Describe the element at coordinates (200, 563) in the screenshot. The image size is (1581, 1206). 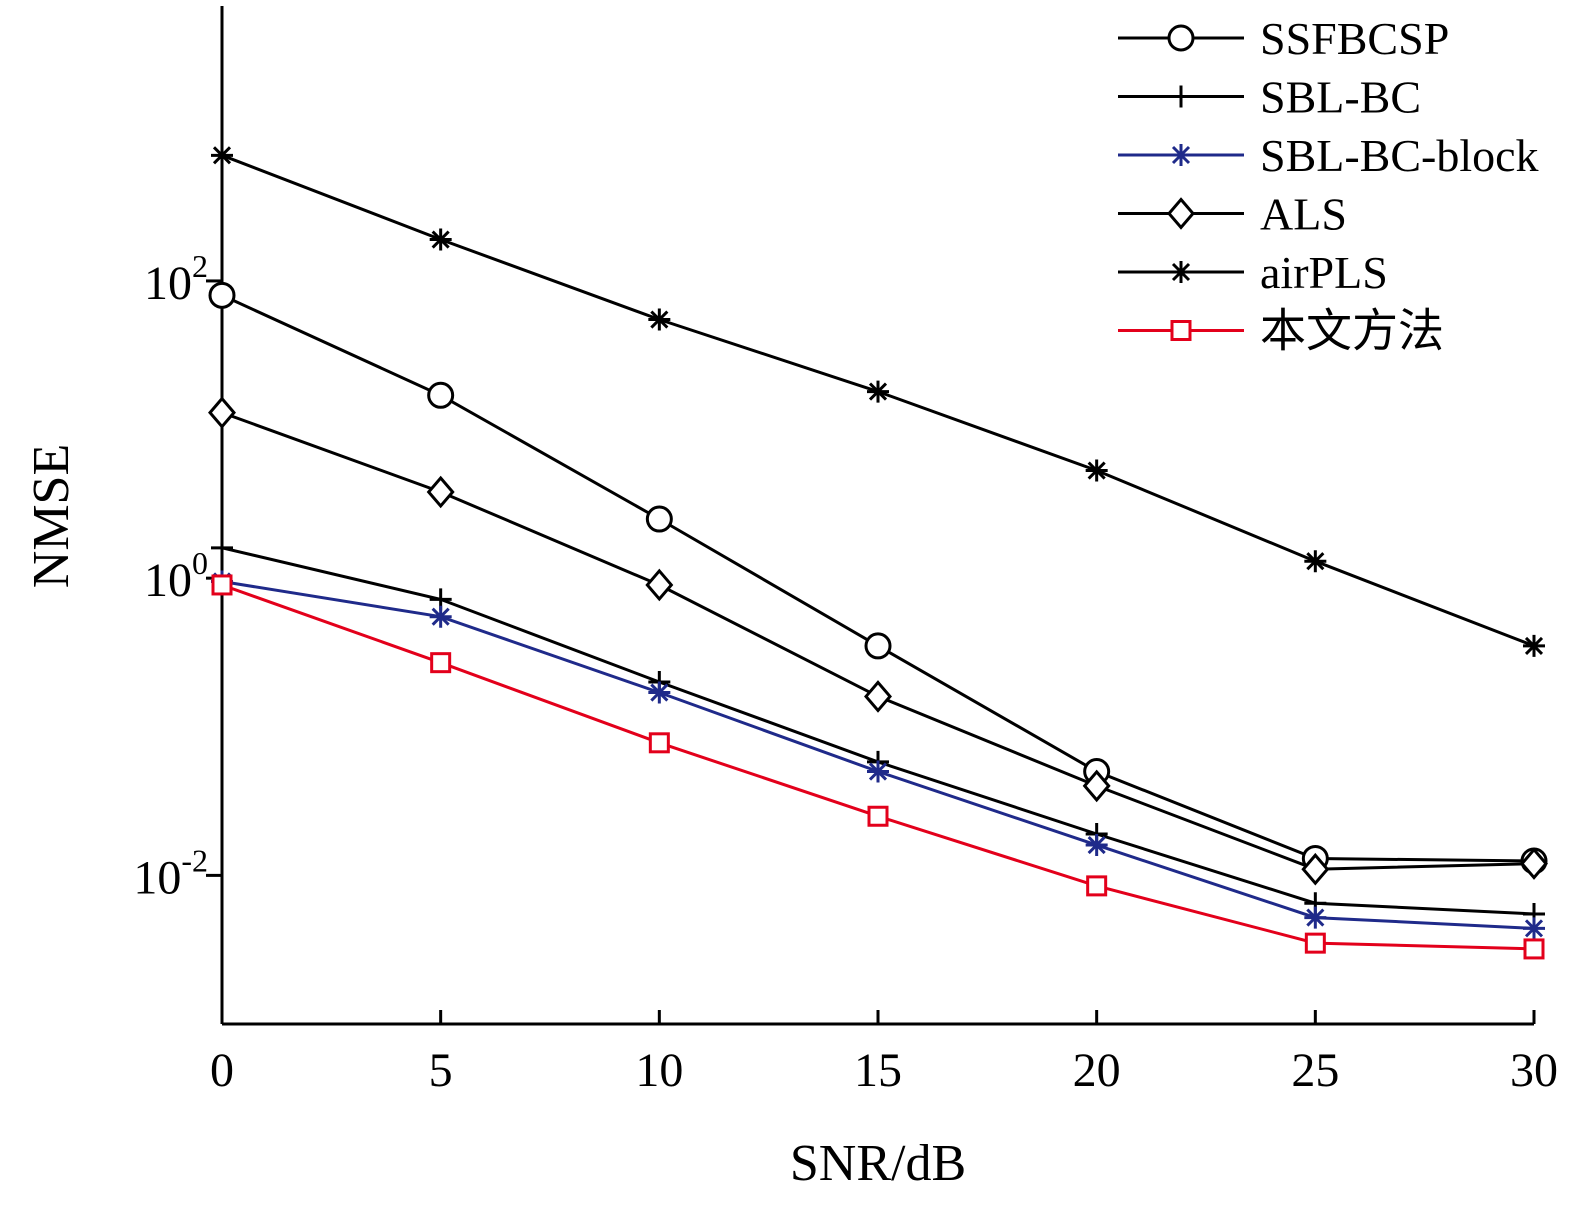
I see `y-tick-exponent: 0` at that location.